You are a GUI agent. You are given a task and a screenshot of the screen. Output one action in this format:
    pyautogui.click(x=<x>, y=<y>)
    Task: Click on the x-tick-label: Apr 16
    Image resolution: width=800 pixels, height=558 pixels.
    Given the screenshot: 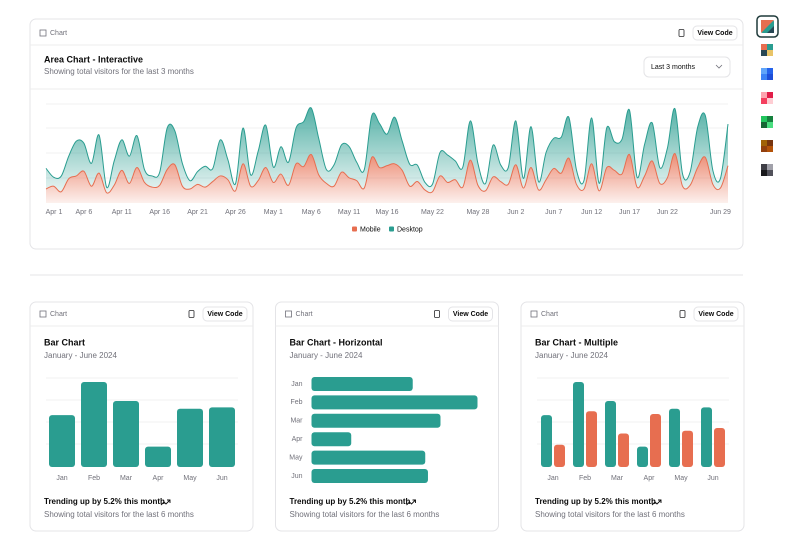 What is the action you would take?
    pyautogui.click(x=159, y=212)
    